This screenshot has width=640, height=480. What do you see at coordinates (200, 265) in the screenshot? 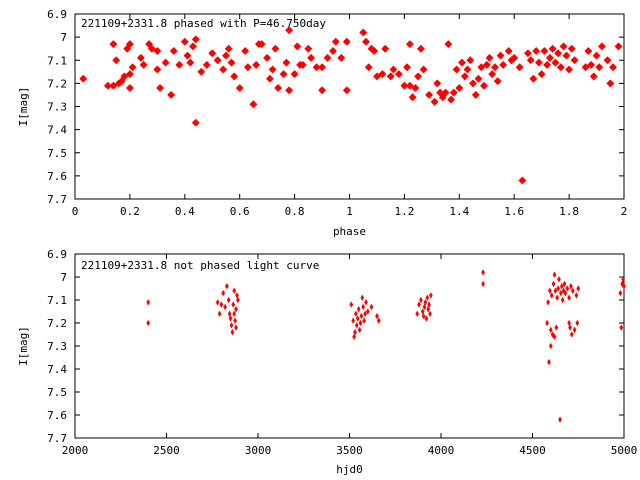
I see `chart-title: 221109+2331.8 not phased light curve` at bounding box center [200, 265].